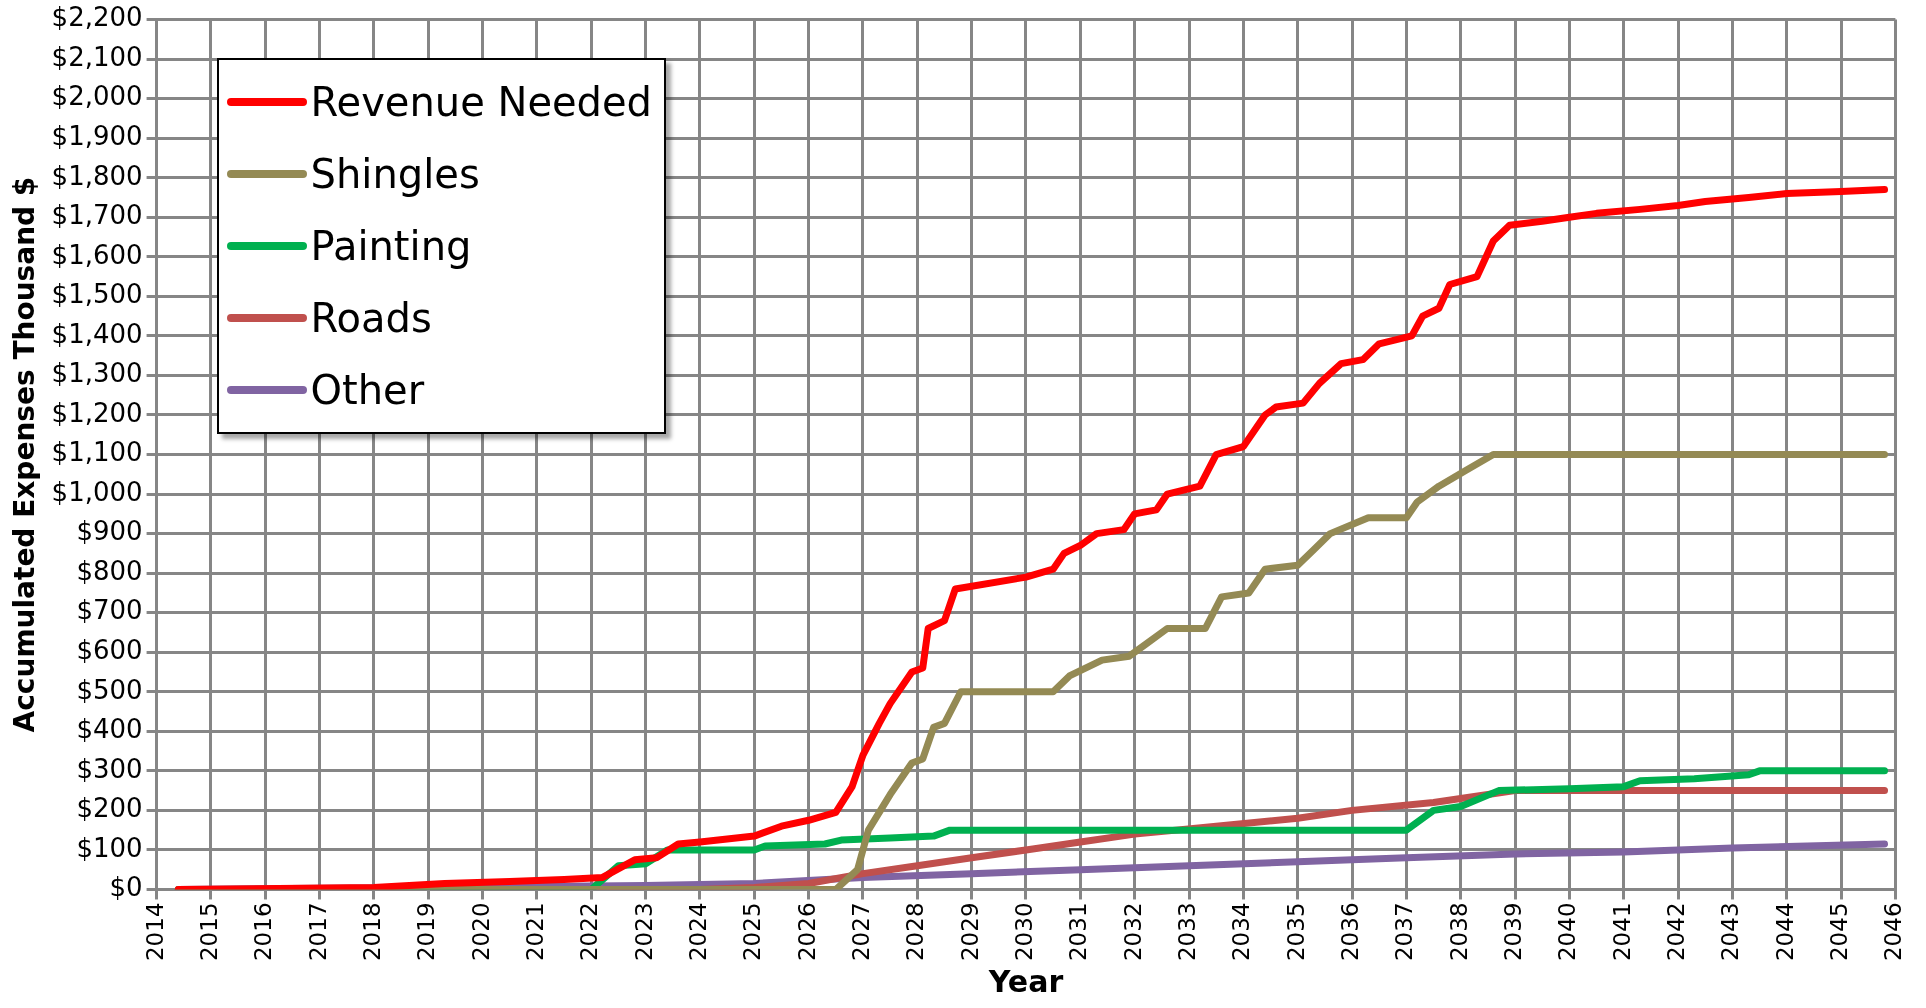 Image resolution: width=1926 pixels, height=1008 pixels. Describe the element at coordinates (97, 412) in the screenshot. I see `y-tick-label: $1,200` at that location.